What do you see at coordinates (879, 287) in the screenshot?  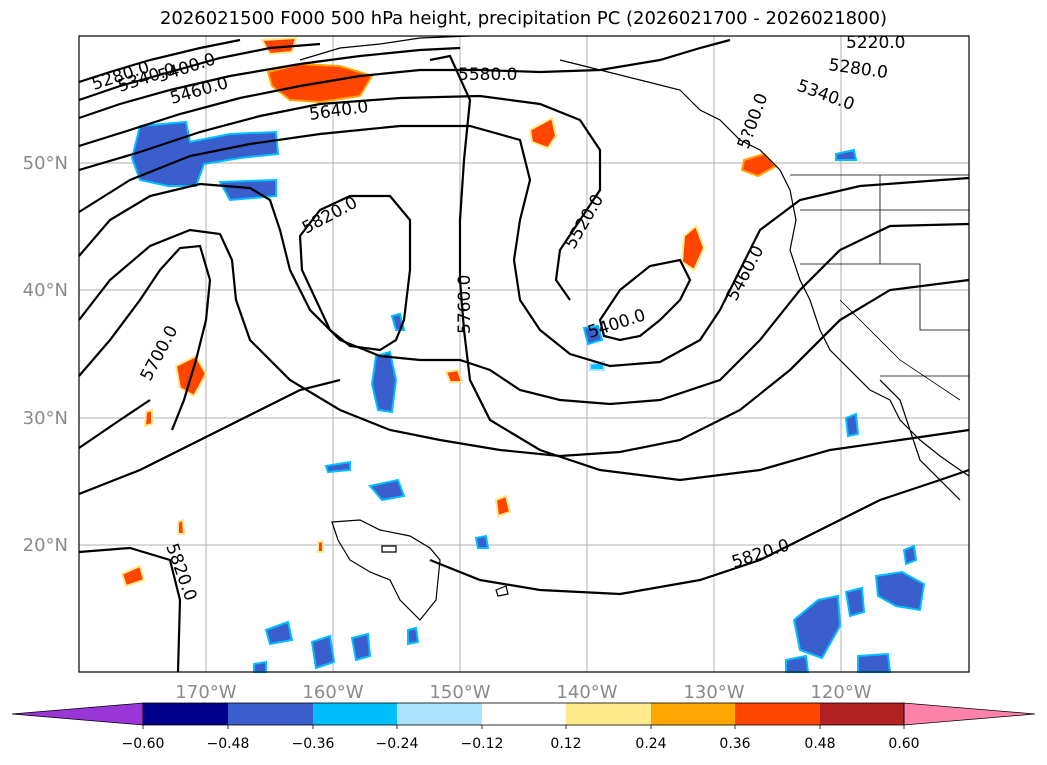 I see `state-borders` at bounding box center [879, 287].